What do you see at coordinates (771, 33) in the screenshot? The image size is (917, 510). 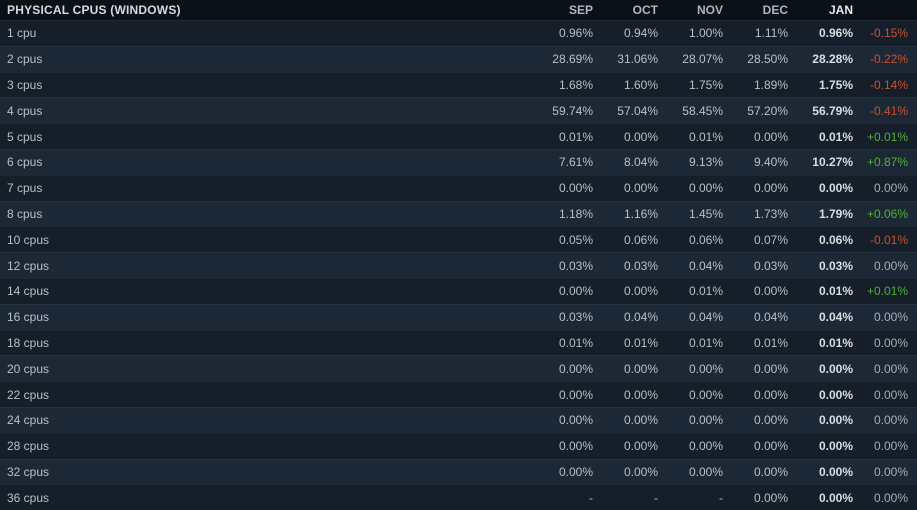 I see `month-value: 1.11%` at bounding box center [771, 33].